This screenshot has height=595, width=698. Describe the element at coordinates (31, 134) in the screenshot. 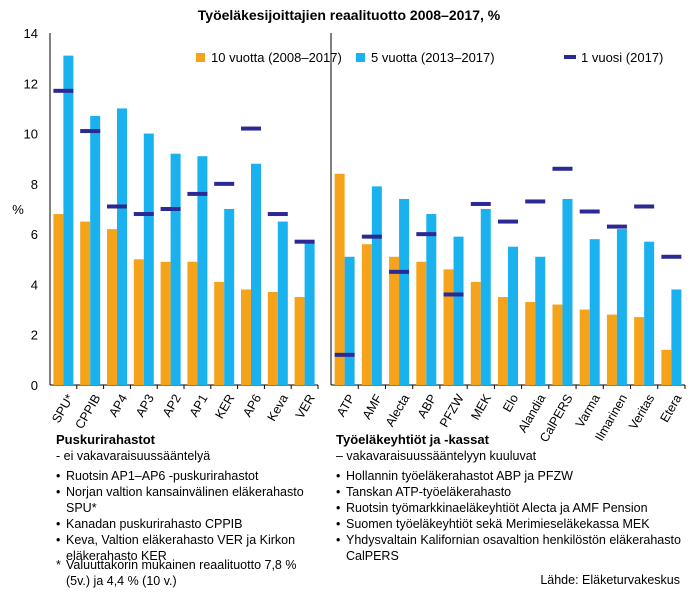

I see `y-tick-label: 10` at that location.